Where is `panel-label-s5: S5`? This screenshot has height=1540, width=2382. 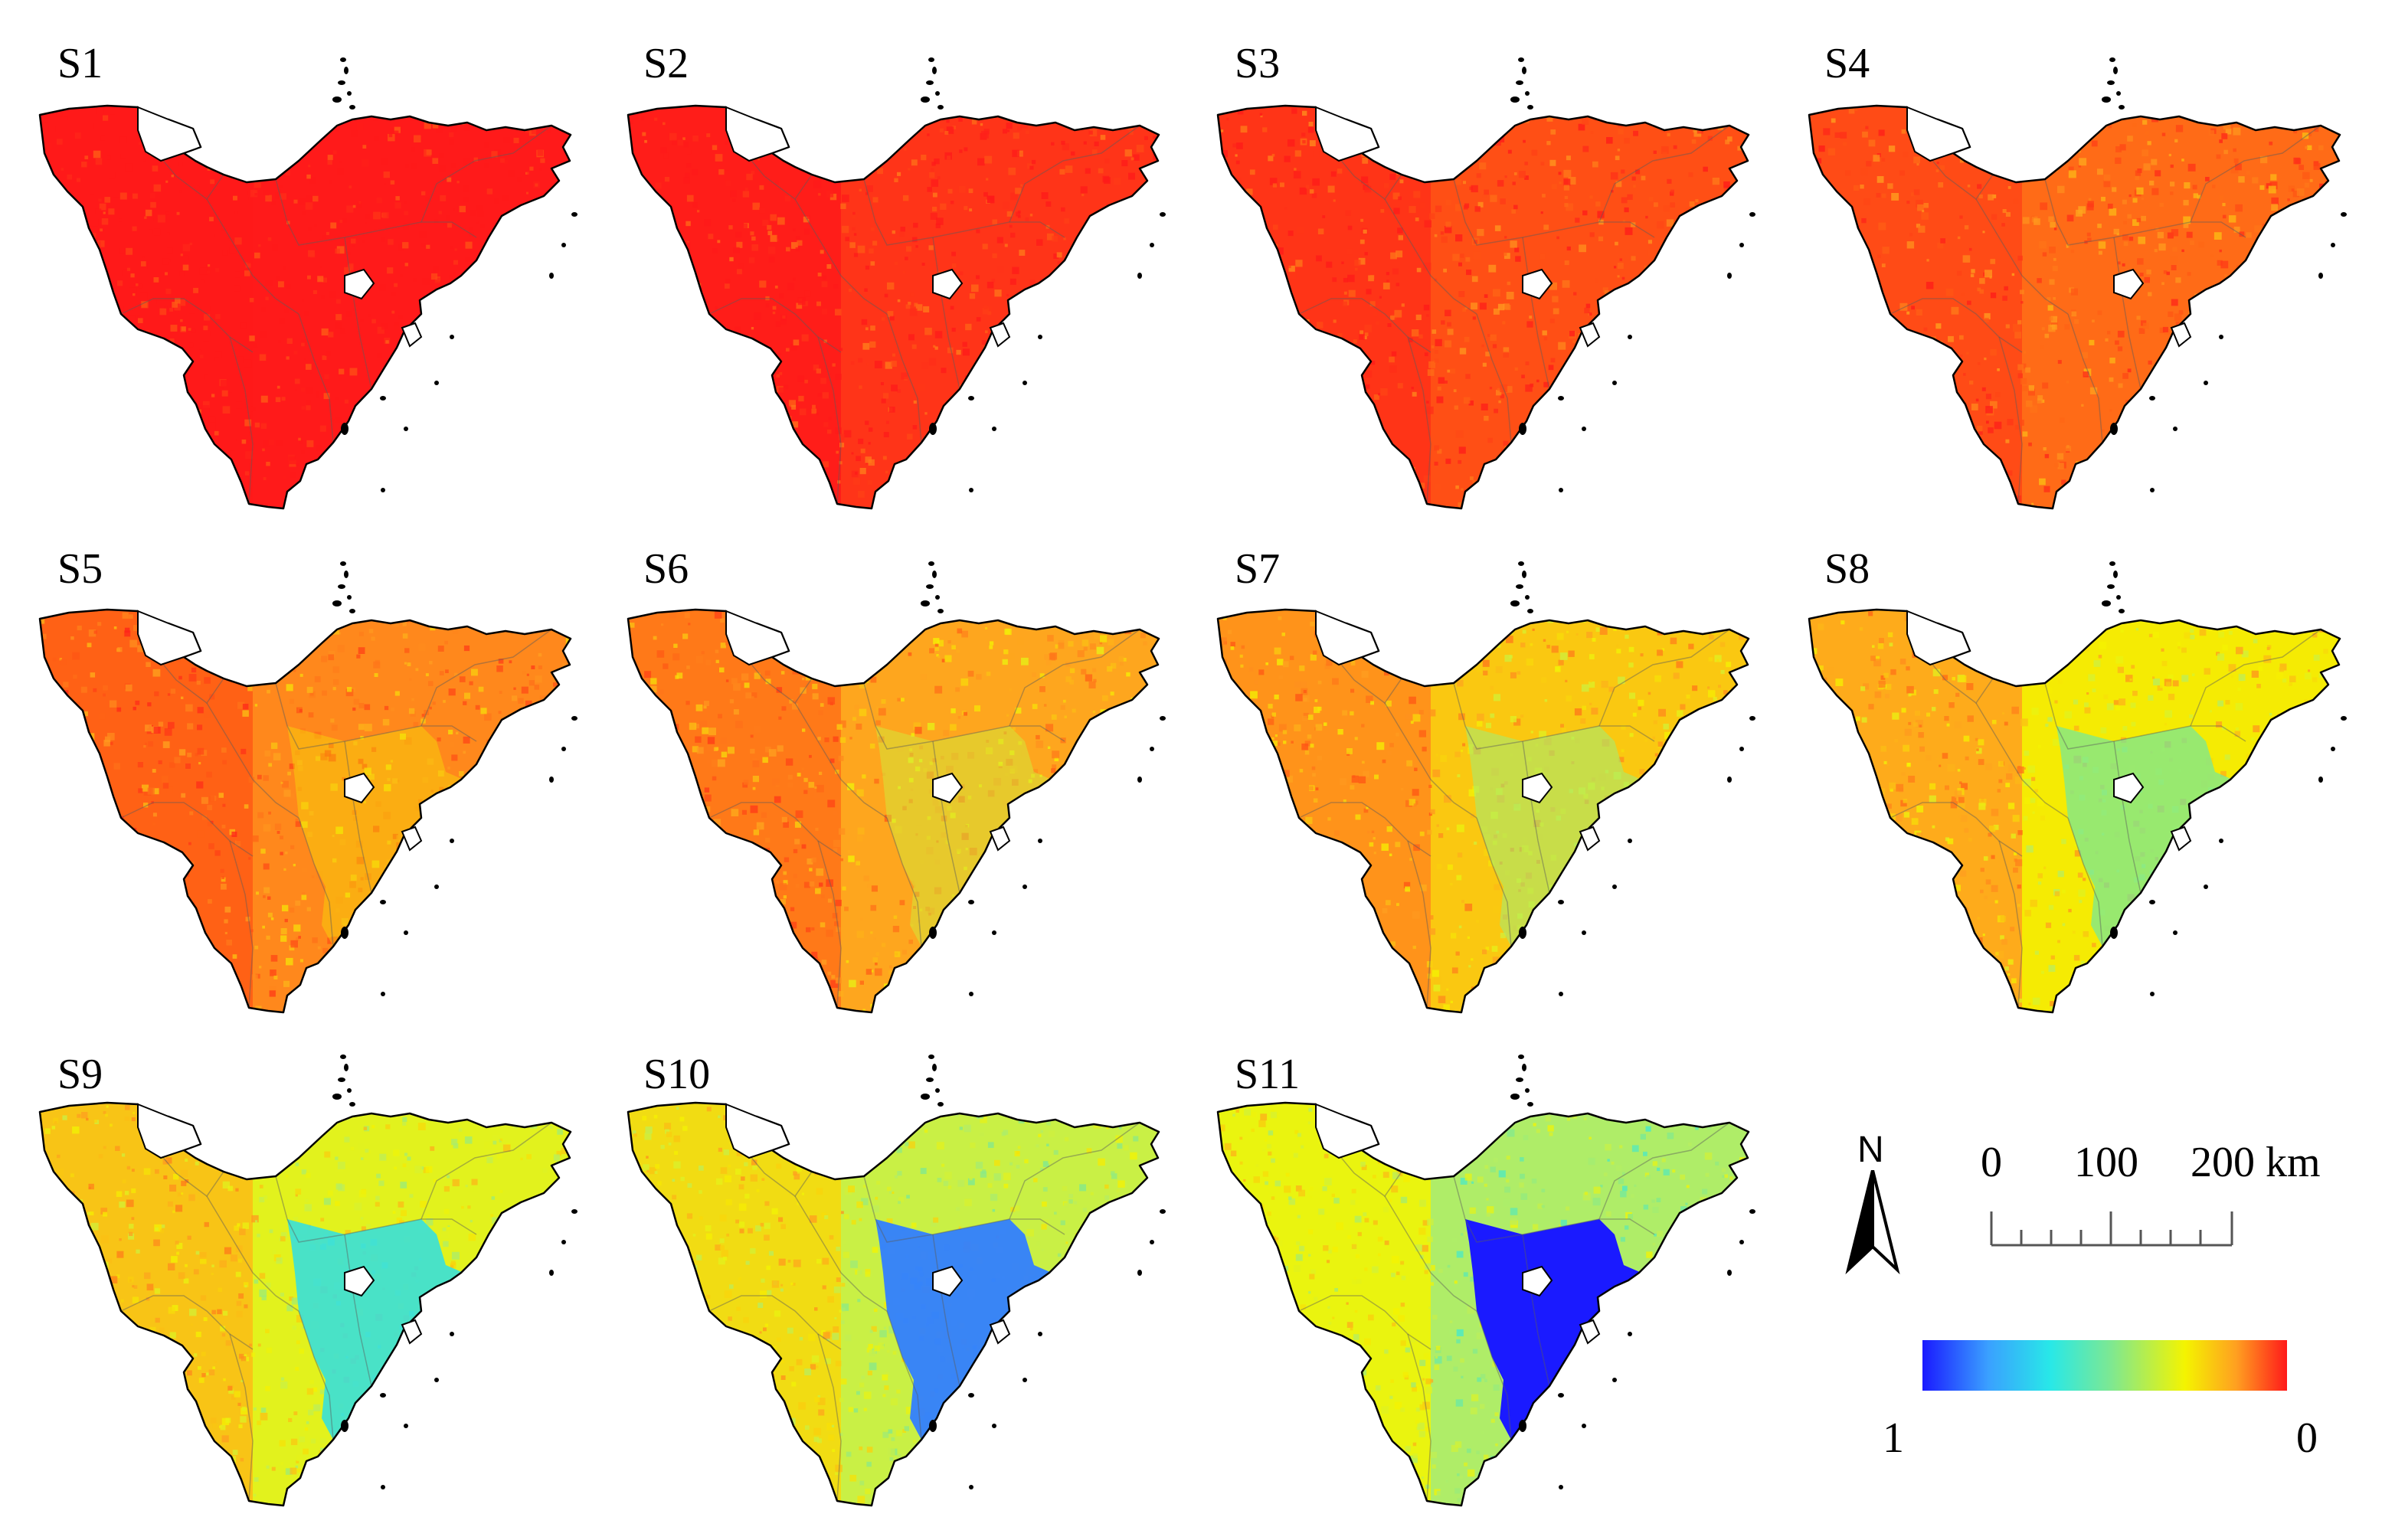
panel-label-s5: S5 is located at coordinates (80, 569).